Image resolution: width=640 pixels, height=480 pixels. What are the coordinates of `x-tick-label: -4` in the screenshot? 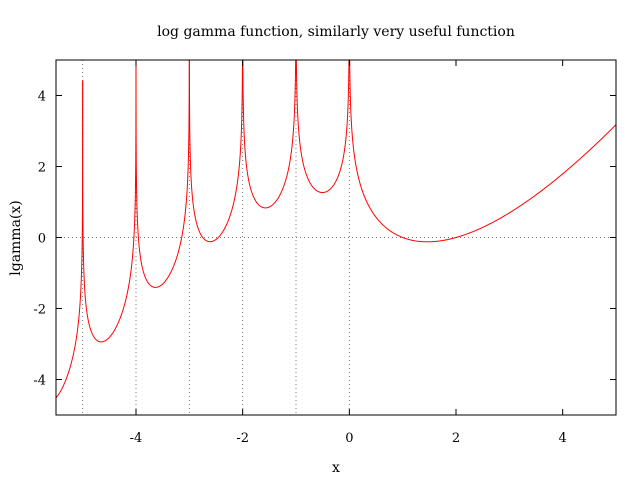 It's located at (136, 438).